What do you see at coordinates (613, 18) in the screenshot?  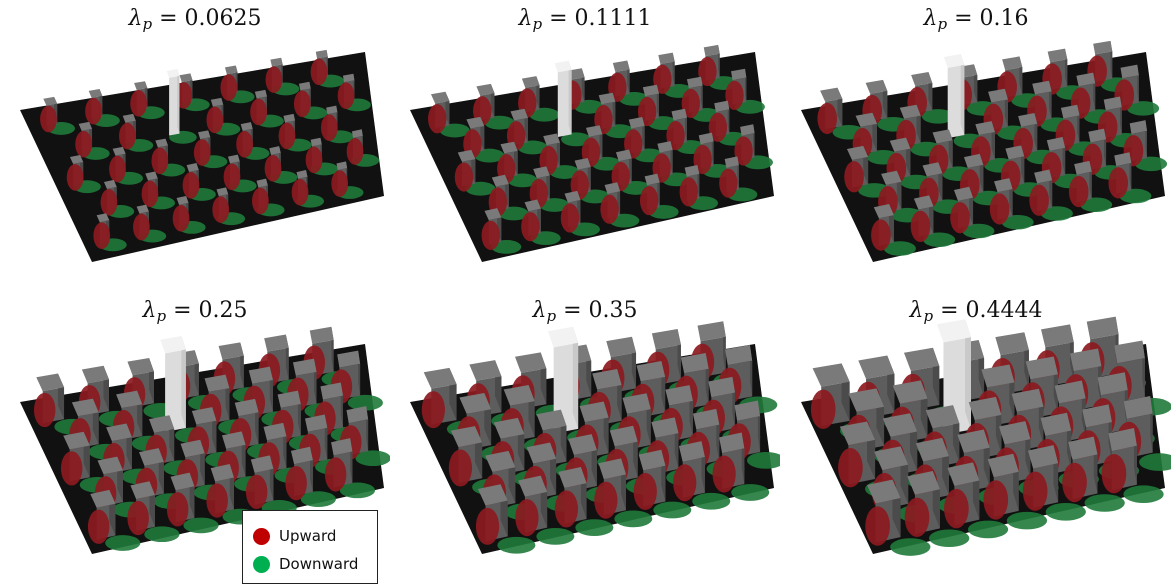 I see `lambda-value: 0.1111` at bounding box center [613, 18].